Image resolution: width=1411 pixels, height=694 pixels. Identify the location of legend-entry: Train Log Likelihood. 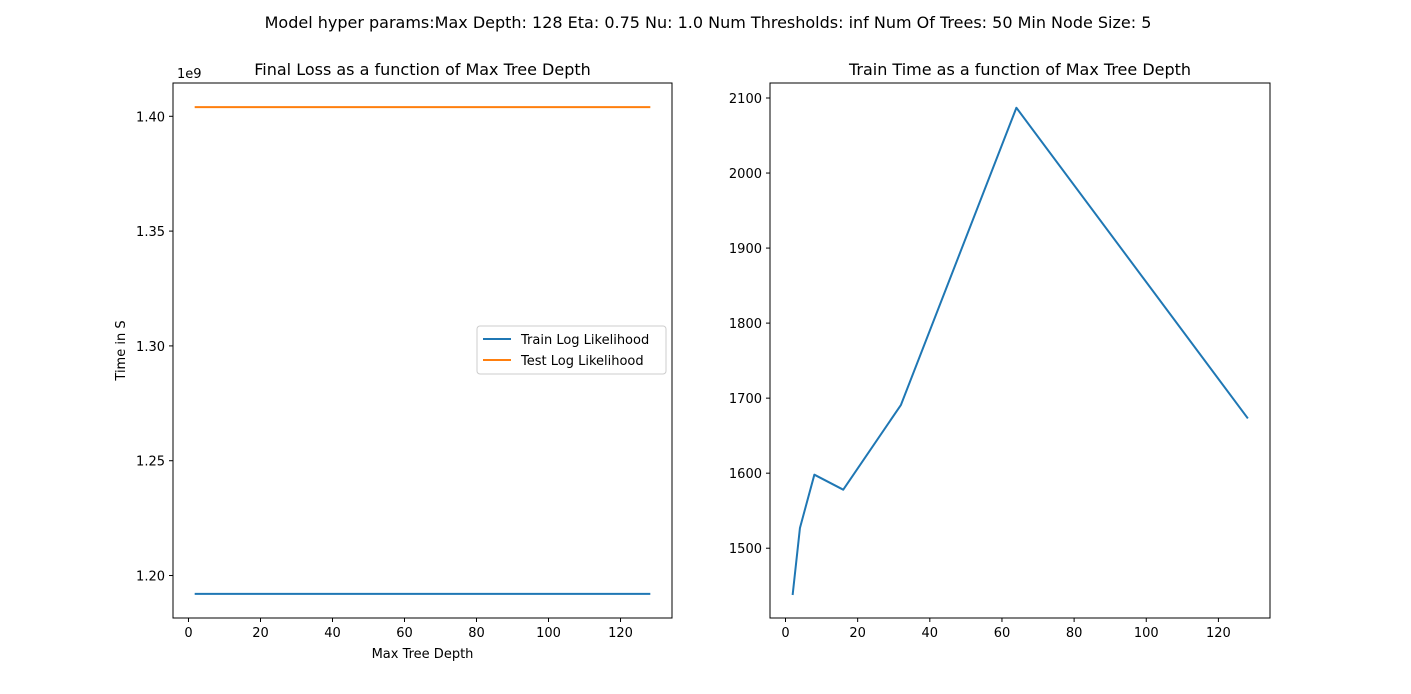
(584, 340).